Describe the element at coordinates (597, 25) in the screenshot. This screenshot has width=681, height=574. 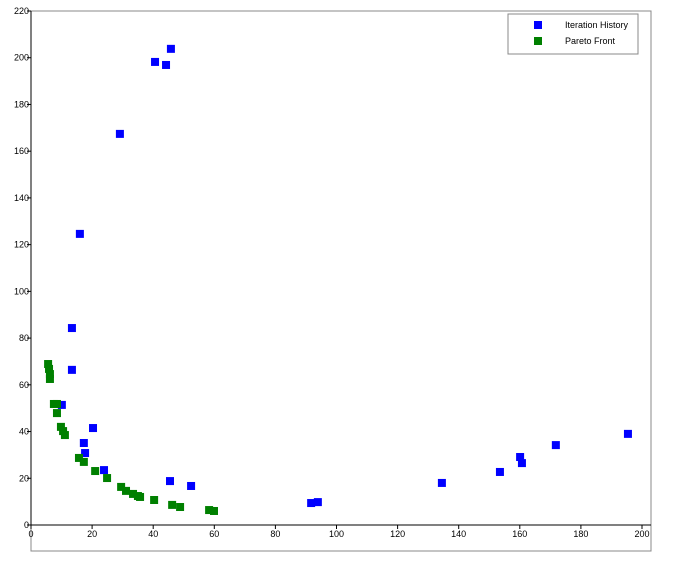
I see `legend-label: Iteration History` at that location.